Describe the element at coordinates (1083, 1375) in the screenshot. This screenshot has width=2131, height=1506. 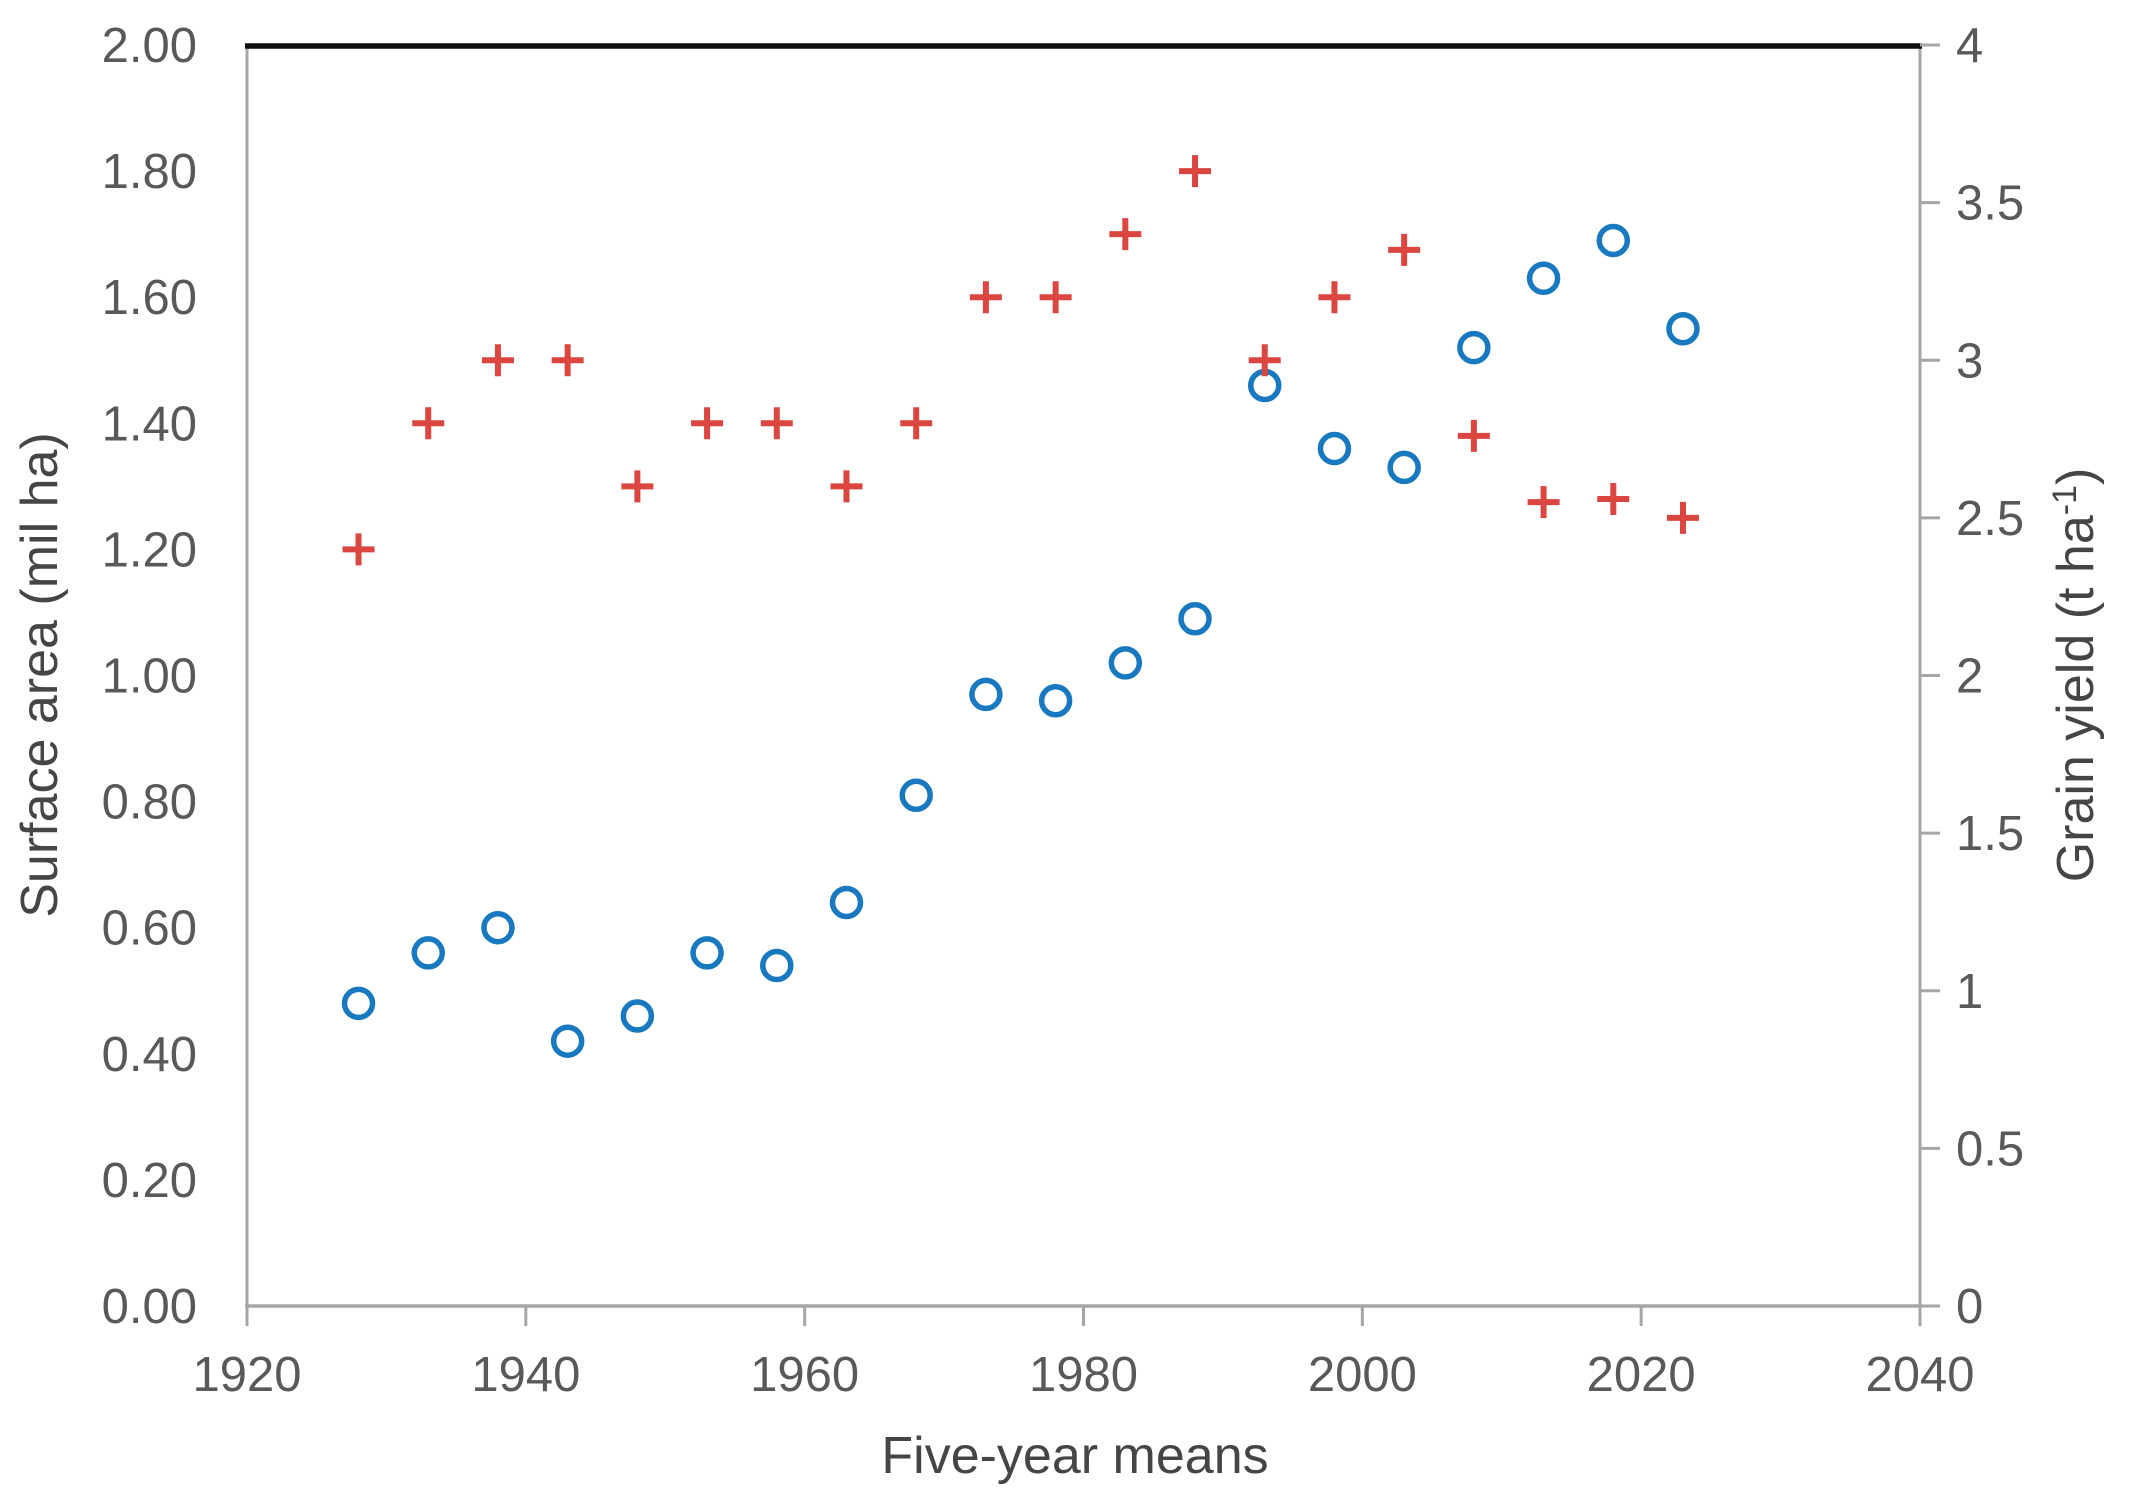
I see `x-axis-tick-label: 1980` at that location.